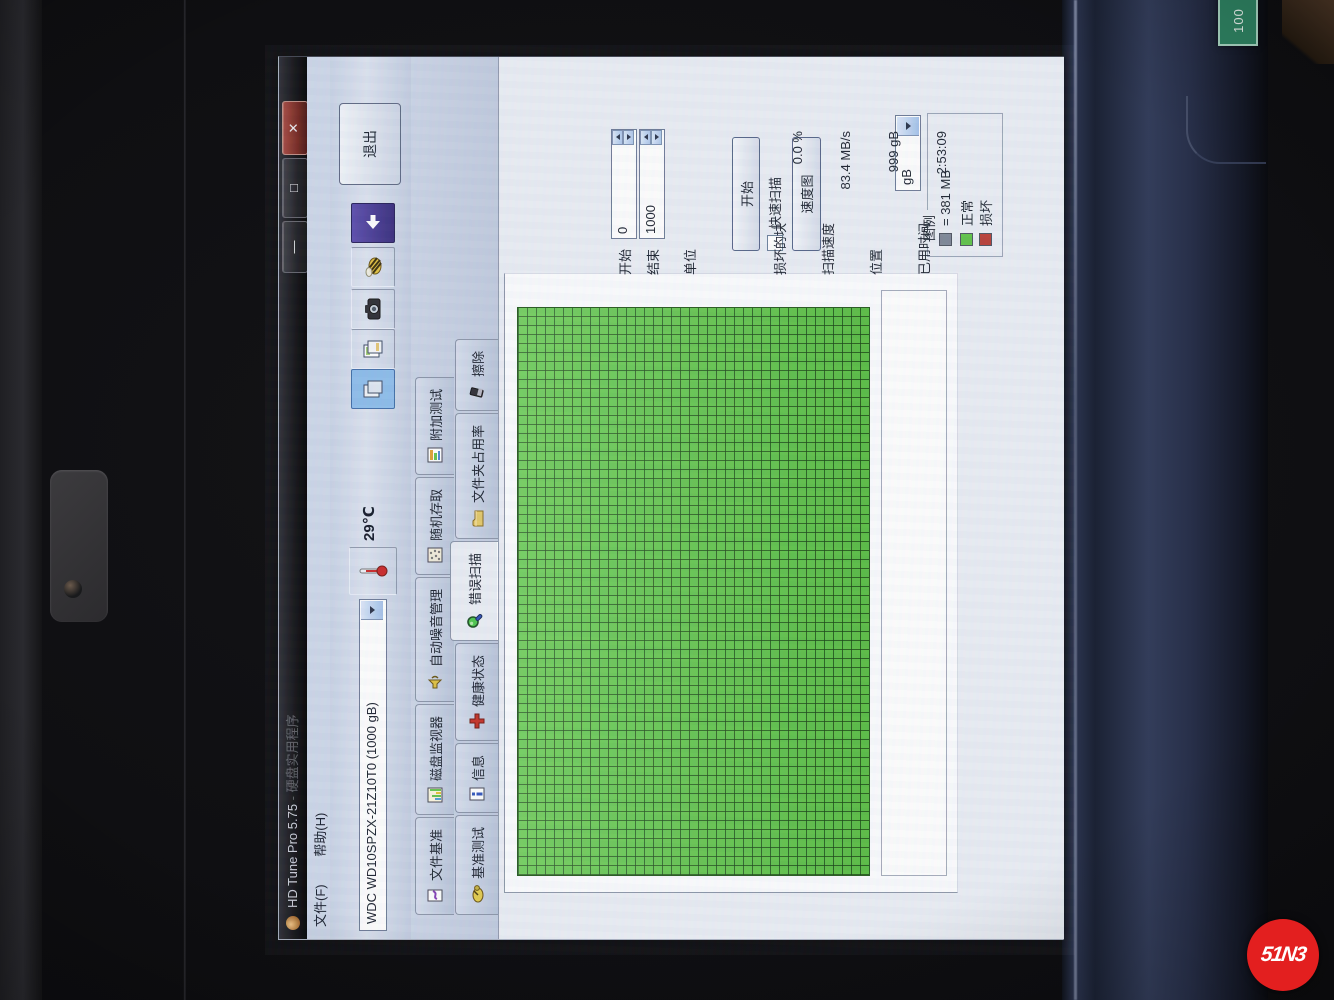 The width and height of the screenshot is (1334, 1000). I want to click on end-spinner, so click(651, 137).